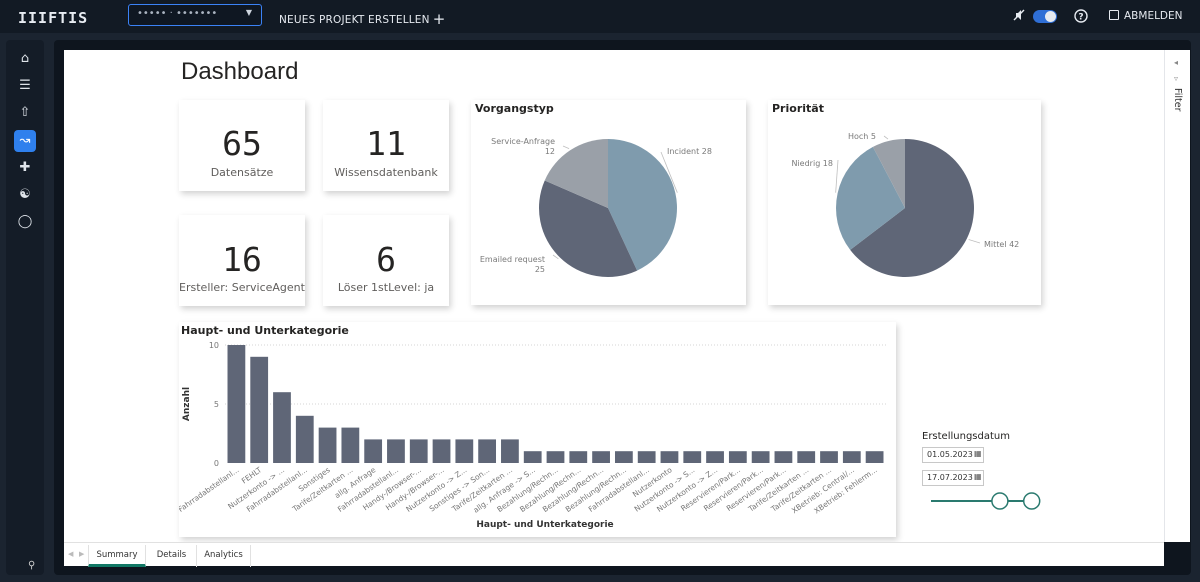 The height and width of the screenshot is (582, 1200). I want to click on dashboard-icon: ↝, so click(25, 141).